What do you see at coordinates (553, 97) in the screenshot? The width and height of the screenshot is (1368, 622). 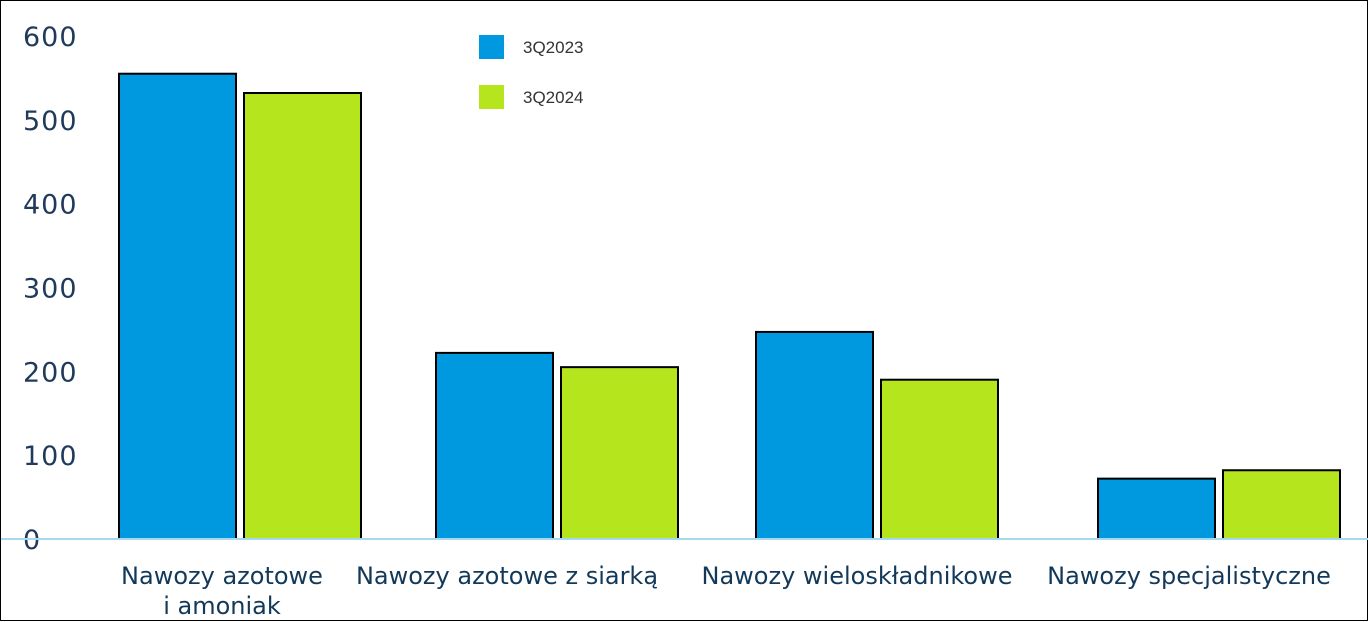 I see `legend-label: 3Q2024` at bounding box center [553, 97].